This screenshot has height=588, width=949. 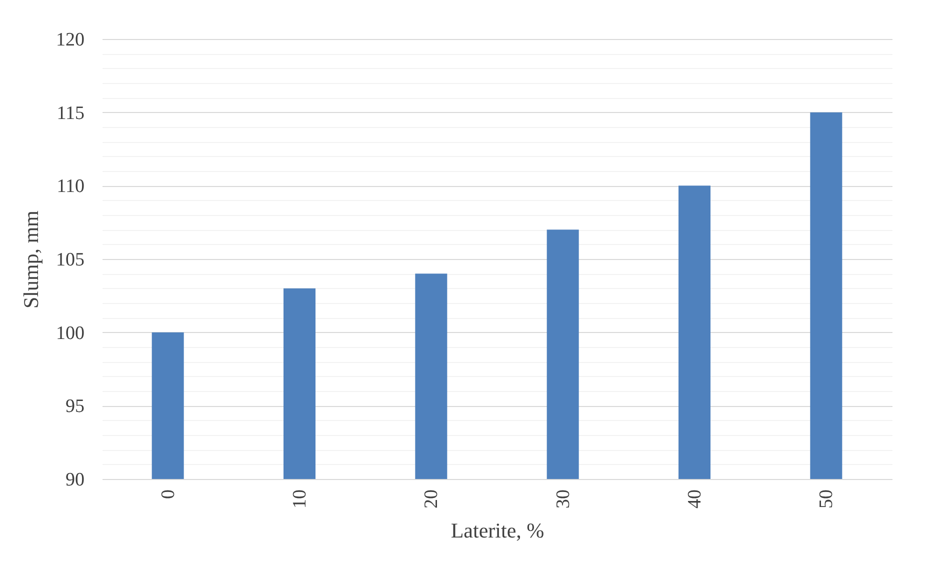 I want to click on y-tick-label: 115, so click(x=70, y=113).